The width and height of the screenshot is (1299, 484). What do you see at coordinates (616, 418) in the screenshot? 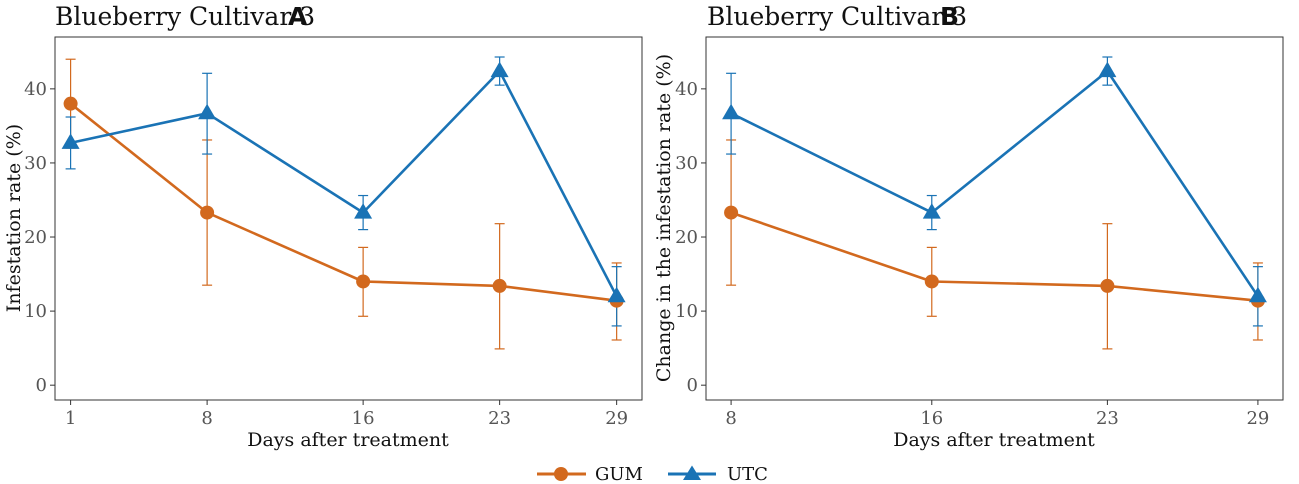
I see `panel-a-x-tick-label-4: 29` at bounding box center [616, 418].